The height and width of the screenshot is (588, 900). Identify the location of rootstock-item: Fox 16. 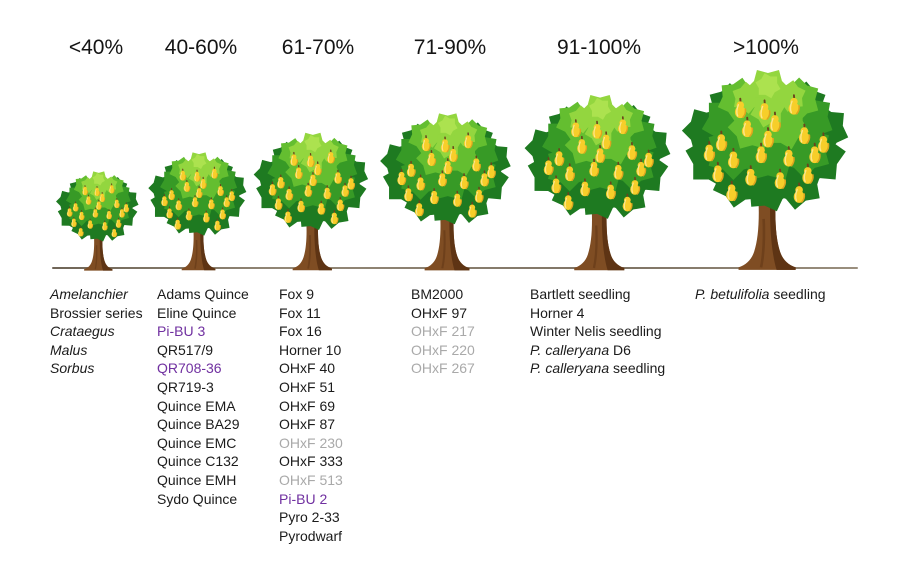
(300, 331).